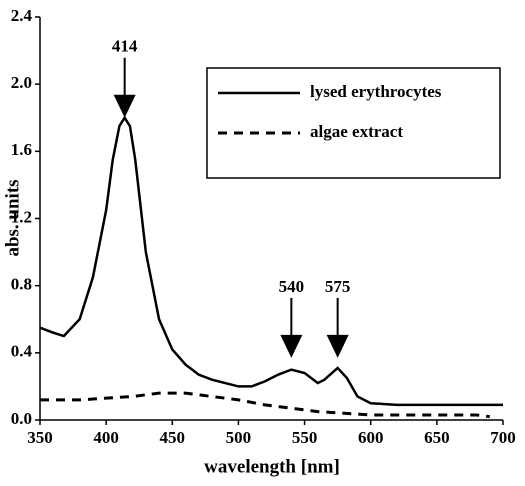 The height and width of the screenshot is (486, 525). I want to click on y-tick-label: 0.8, so click(21, 284).